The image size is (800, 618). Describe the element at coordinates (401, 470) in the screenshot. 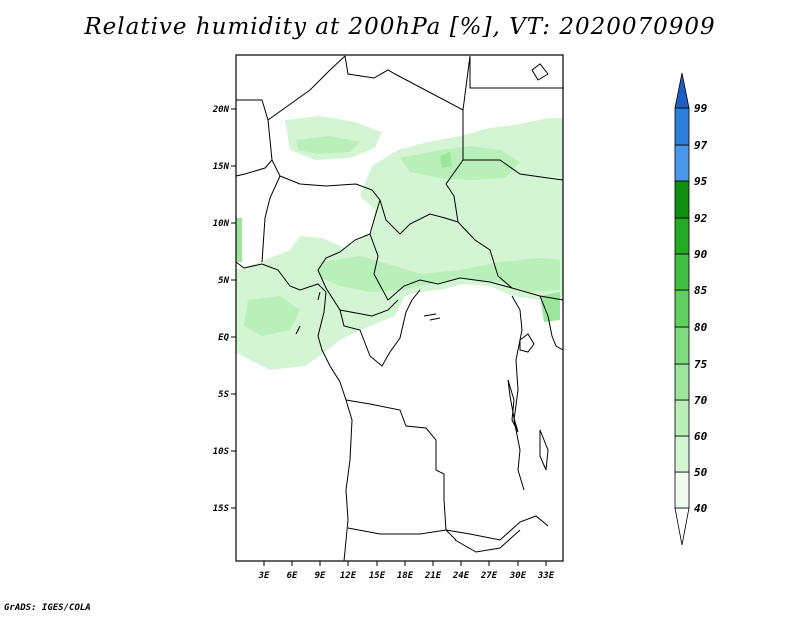

I see `border-drc-angola` at that location.